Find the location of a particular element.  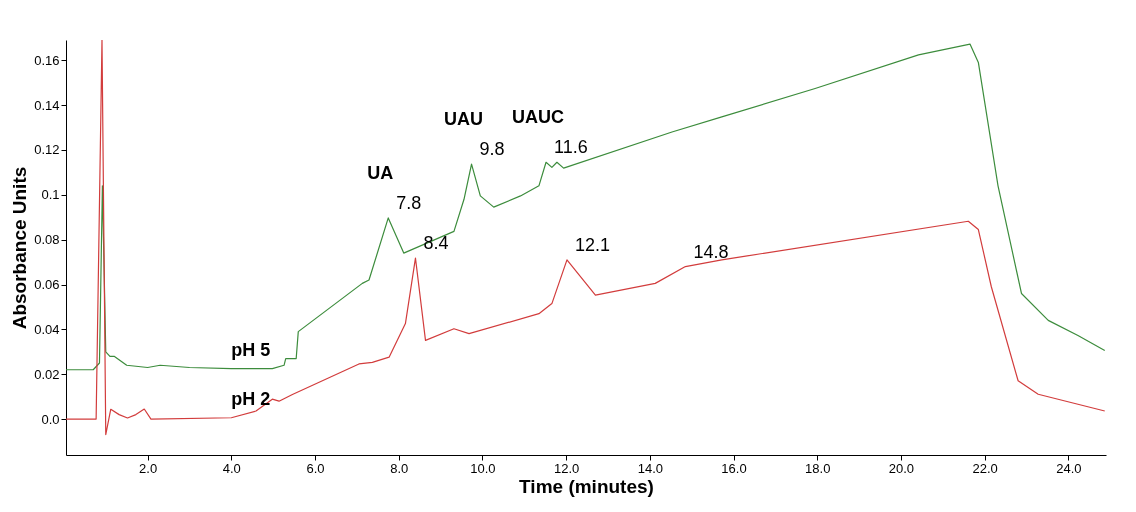

series-label: pH 2 is located at coordinates (251, 398).